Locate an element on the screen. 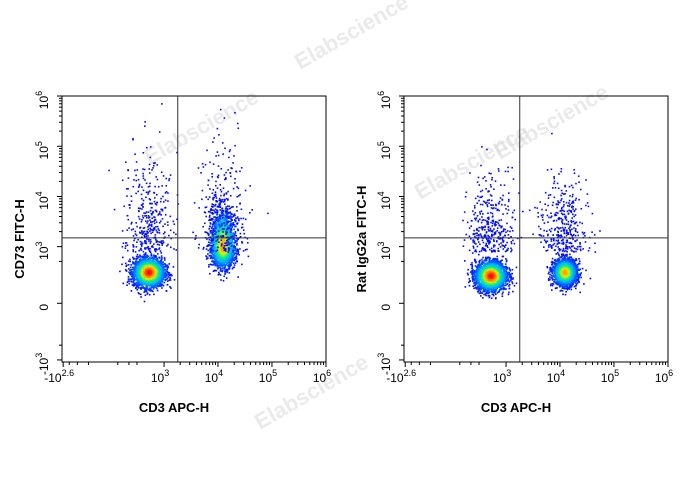 The height and width of the screenshot is (490, 688). watermark-text: Elabscience is located at coordinates (551, 121).